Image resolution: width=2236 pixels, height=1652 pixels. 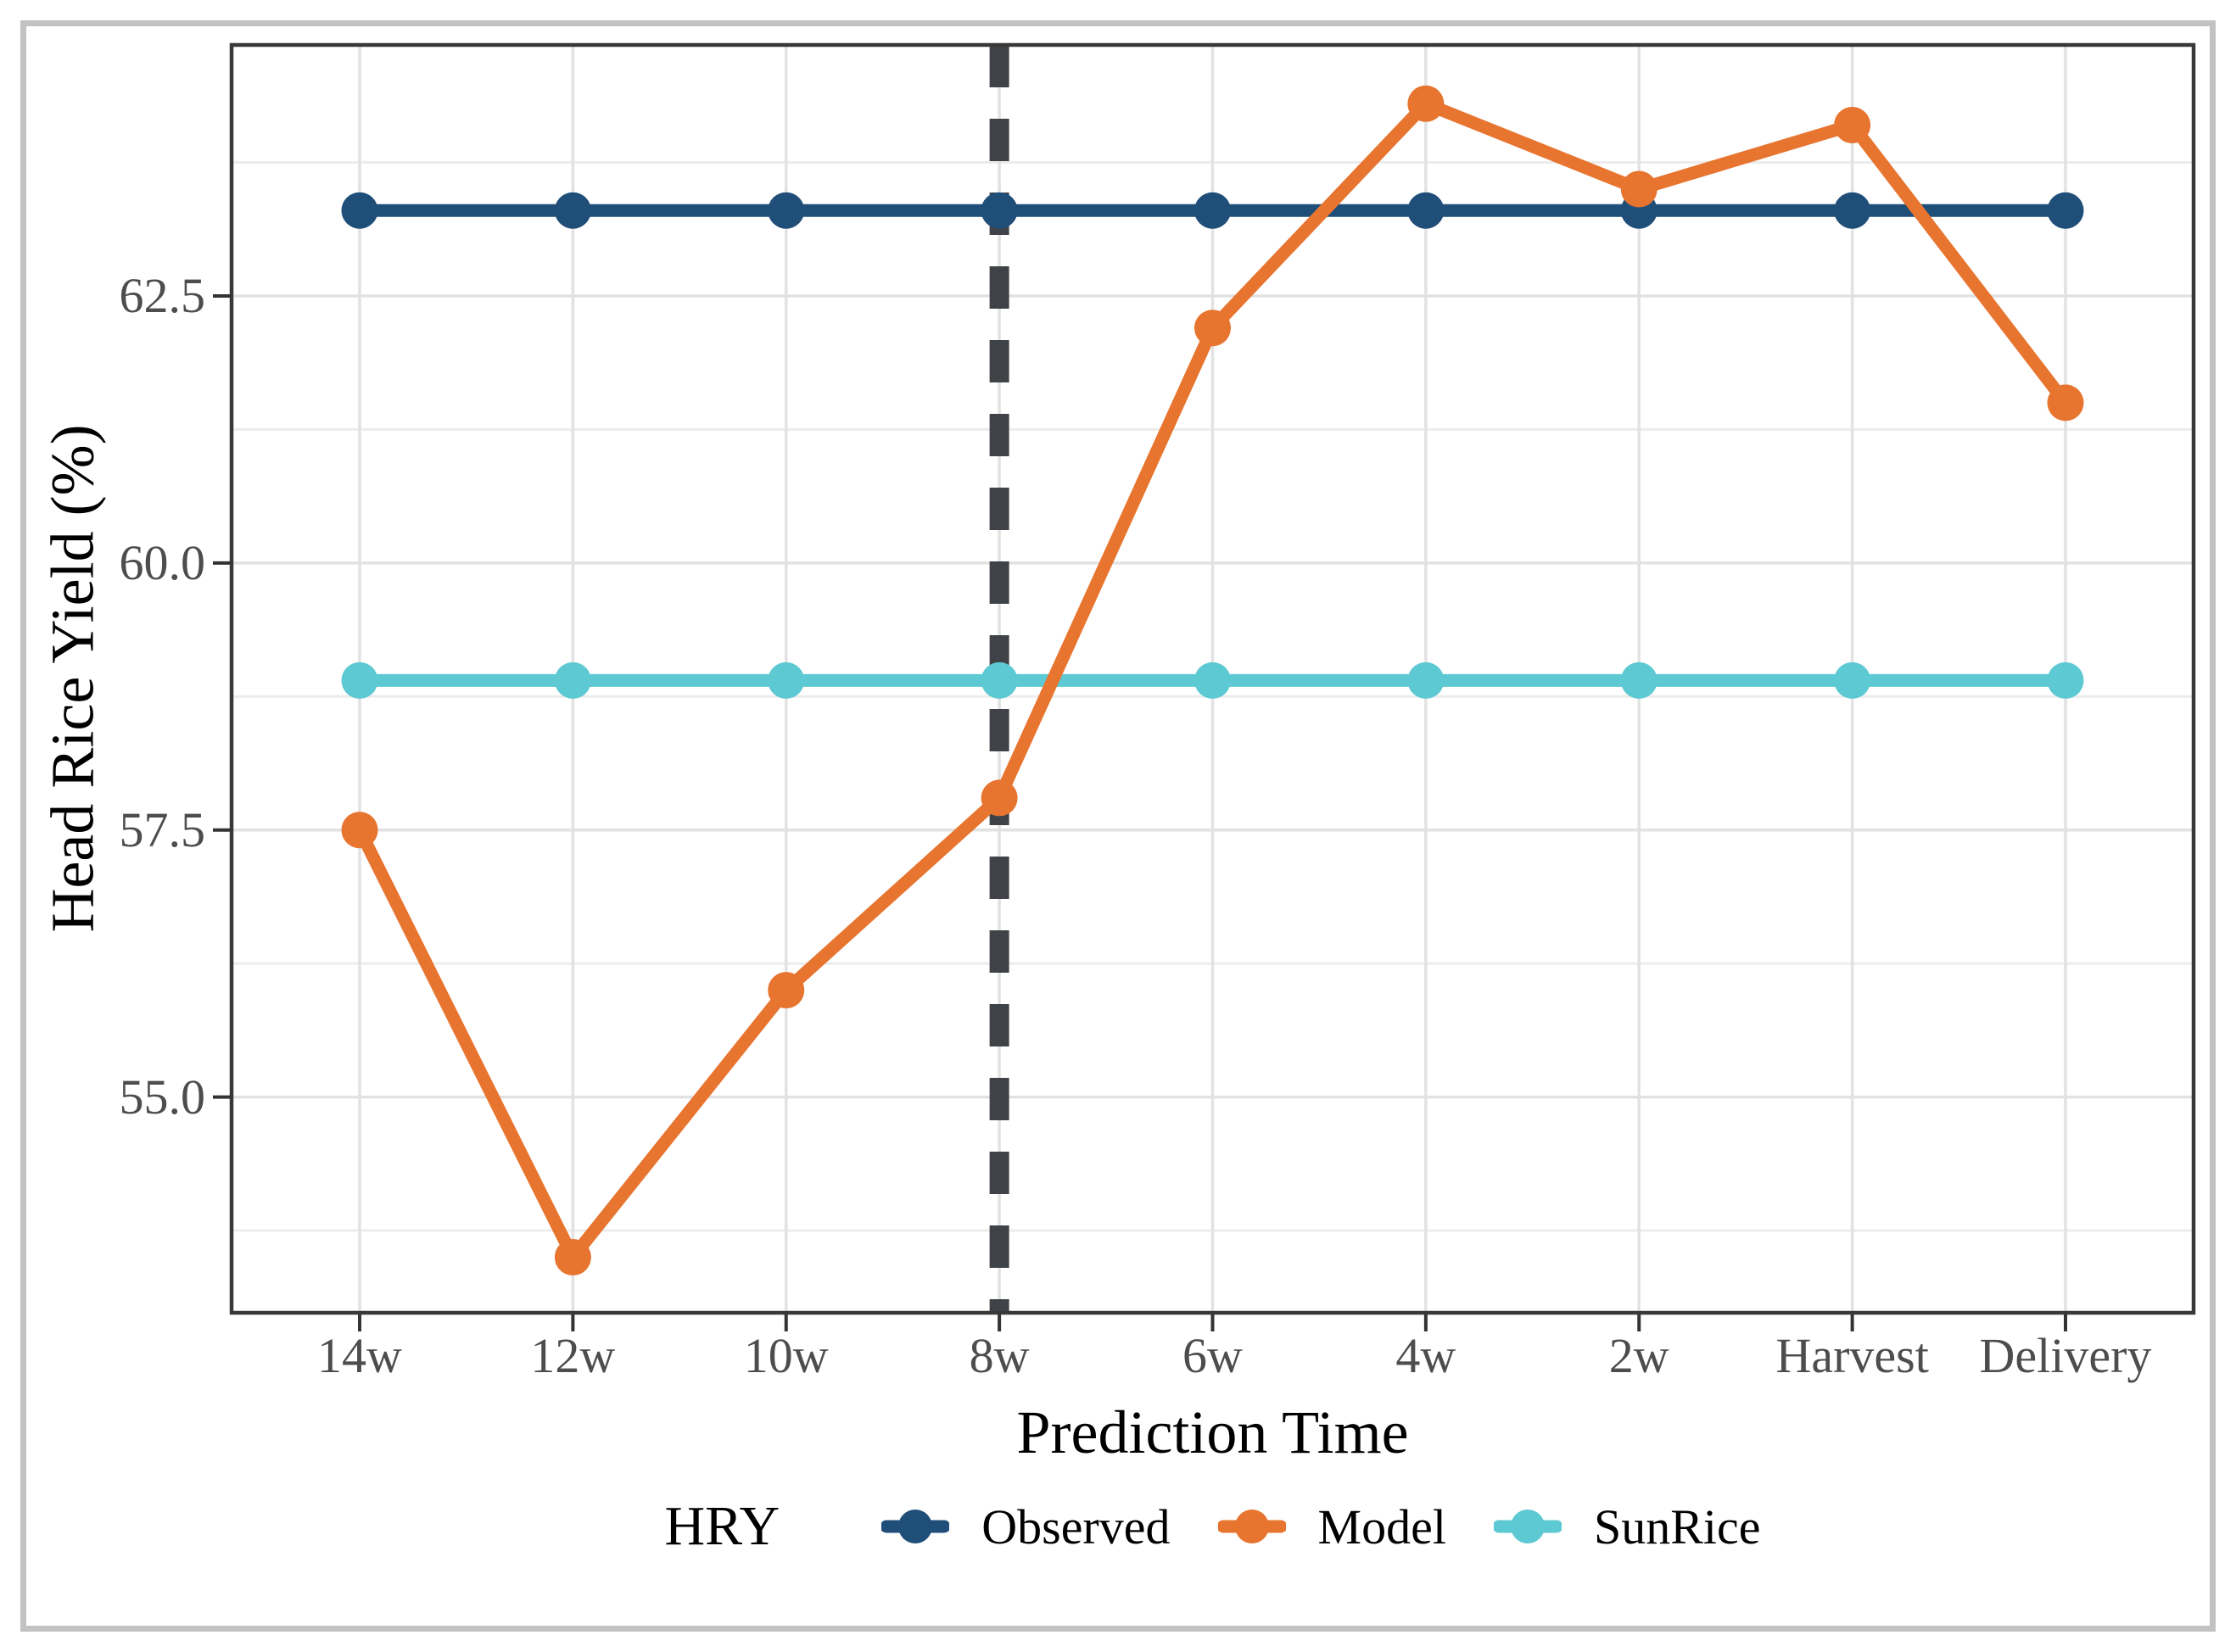 I want to click on x-axis-title: Prediction Time, so click(x=1212, y=1432).